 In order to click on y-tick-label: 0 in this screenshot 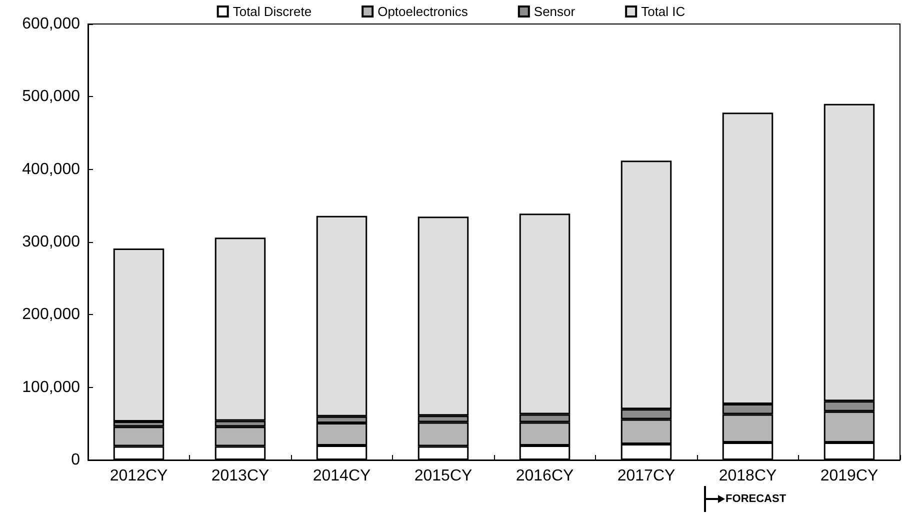, I will do `click(75, 460)`.